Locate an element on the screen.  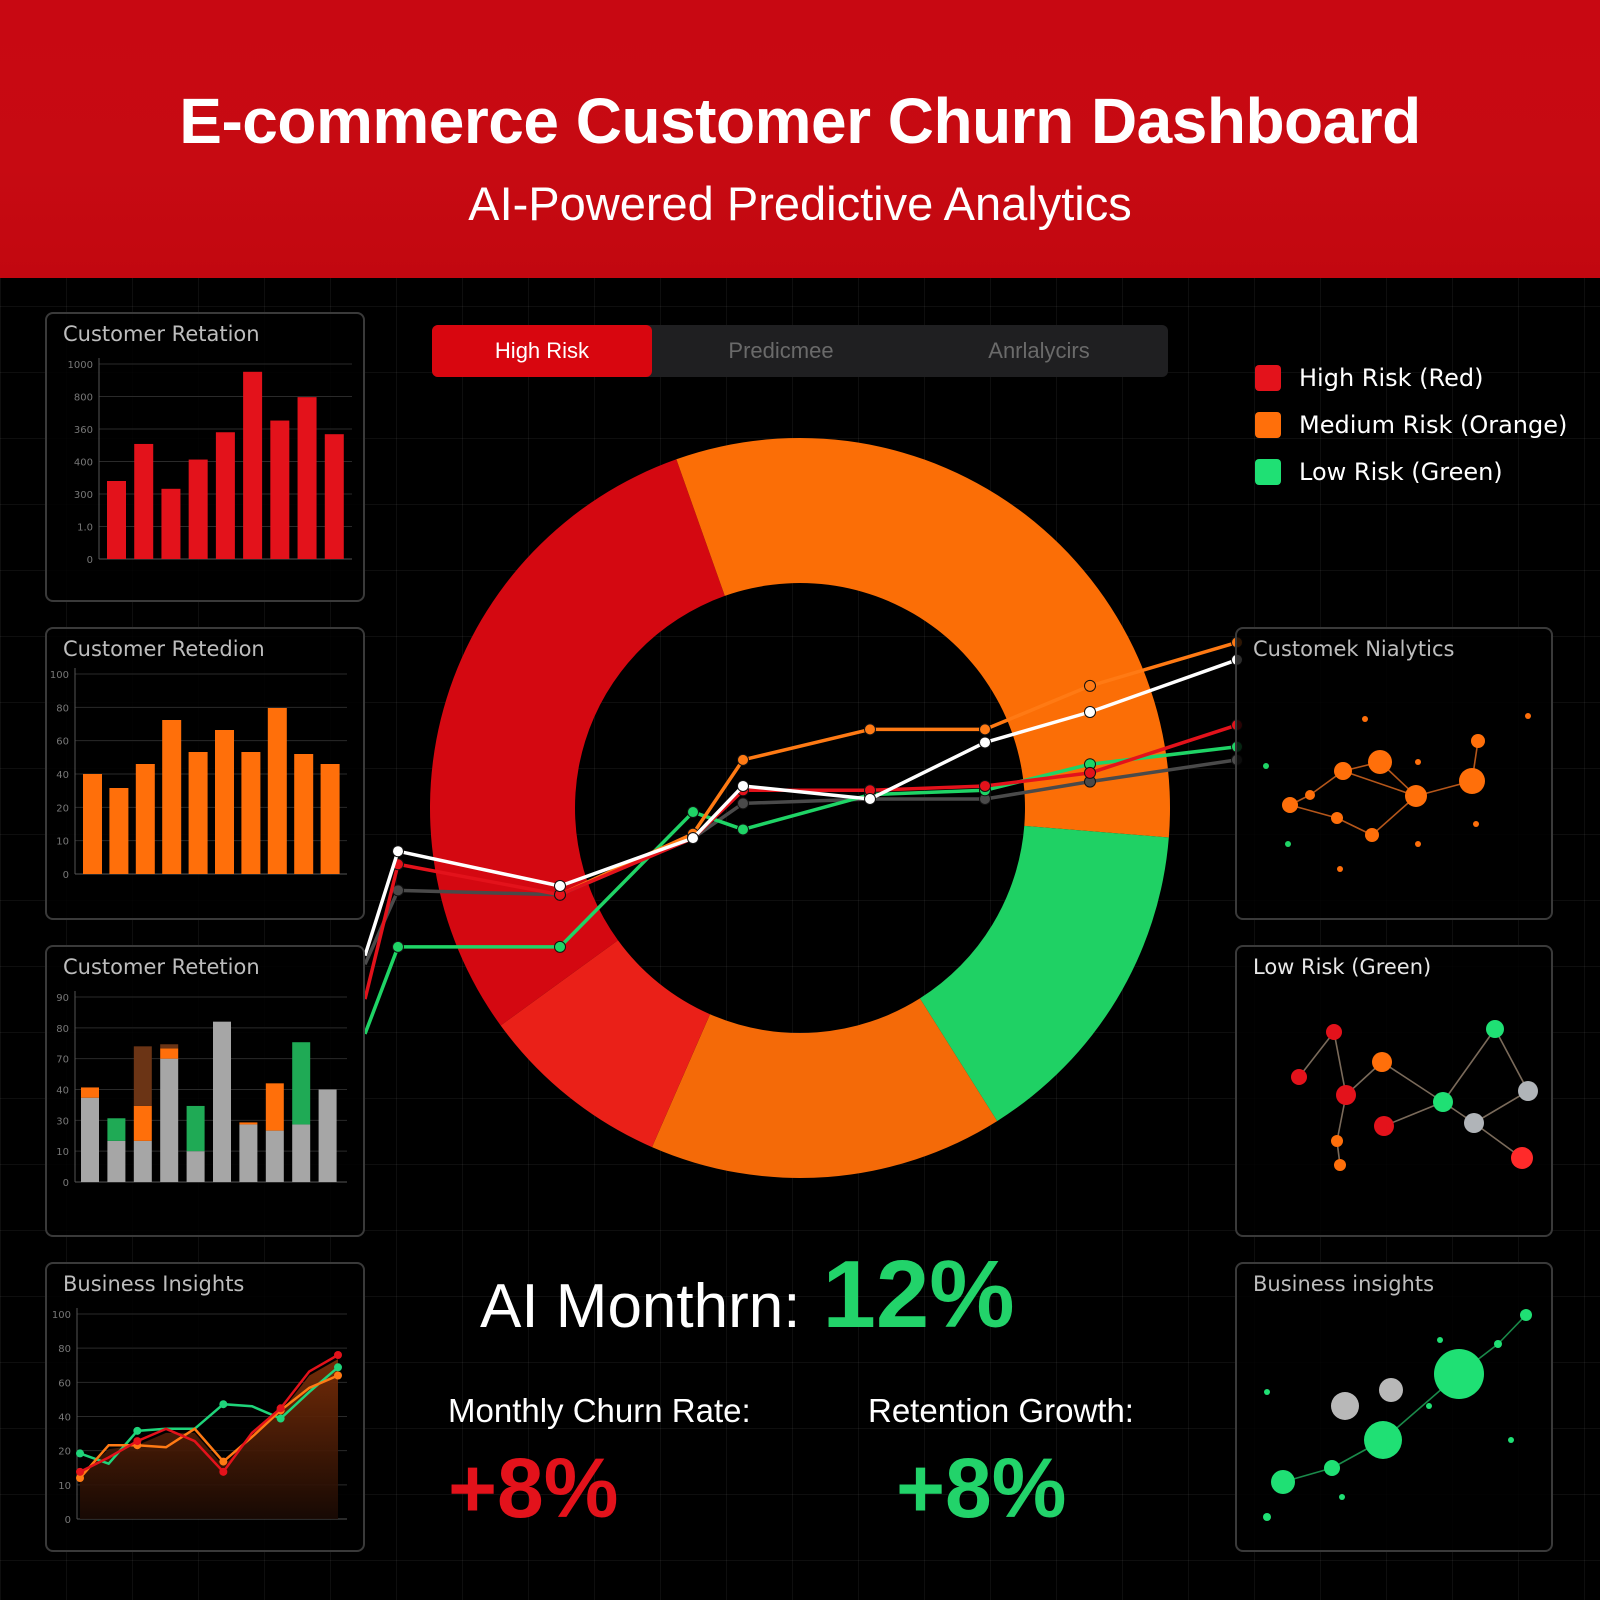
panel-customer-retention-orange: Customer Retedion 0 10 20 40 60 80 100 is located at coordinates (205, 773).